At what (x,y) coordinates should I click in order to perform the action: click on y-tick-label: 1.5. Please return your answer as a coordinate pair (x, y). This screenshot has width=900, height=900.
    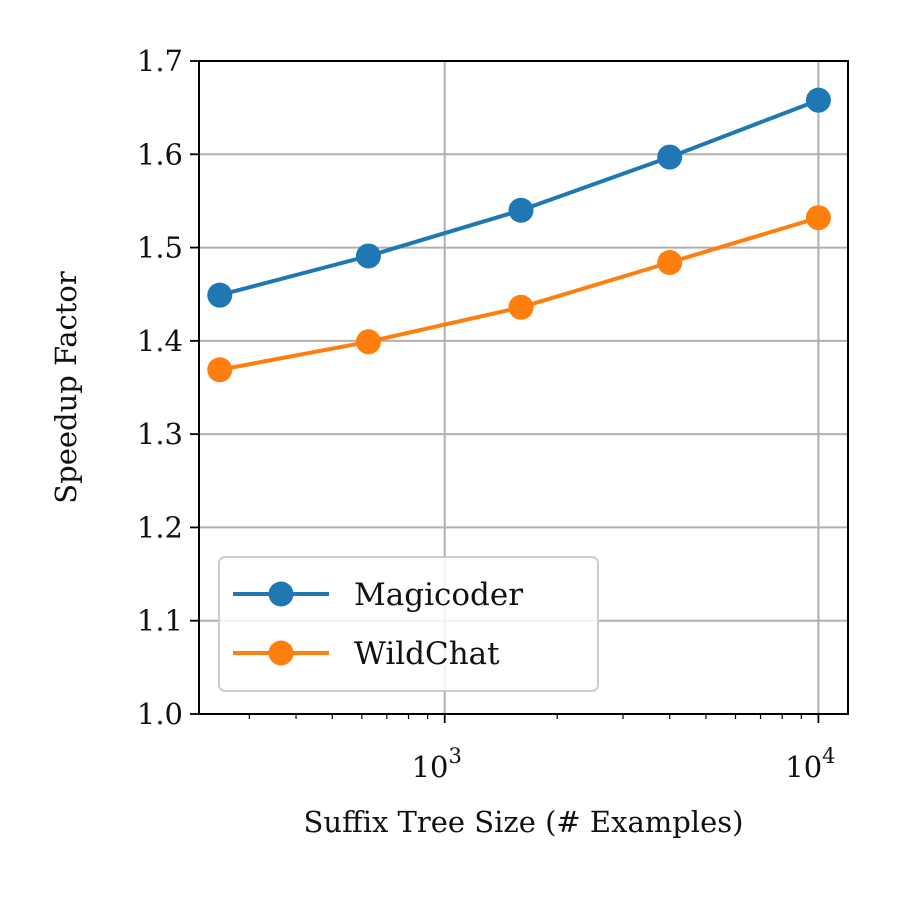
    Looking at the image, I should click on (160, 248).